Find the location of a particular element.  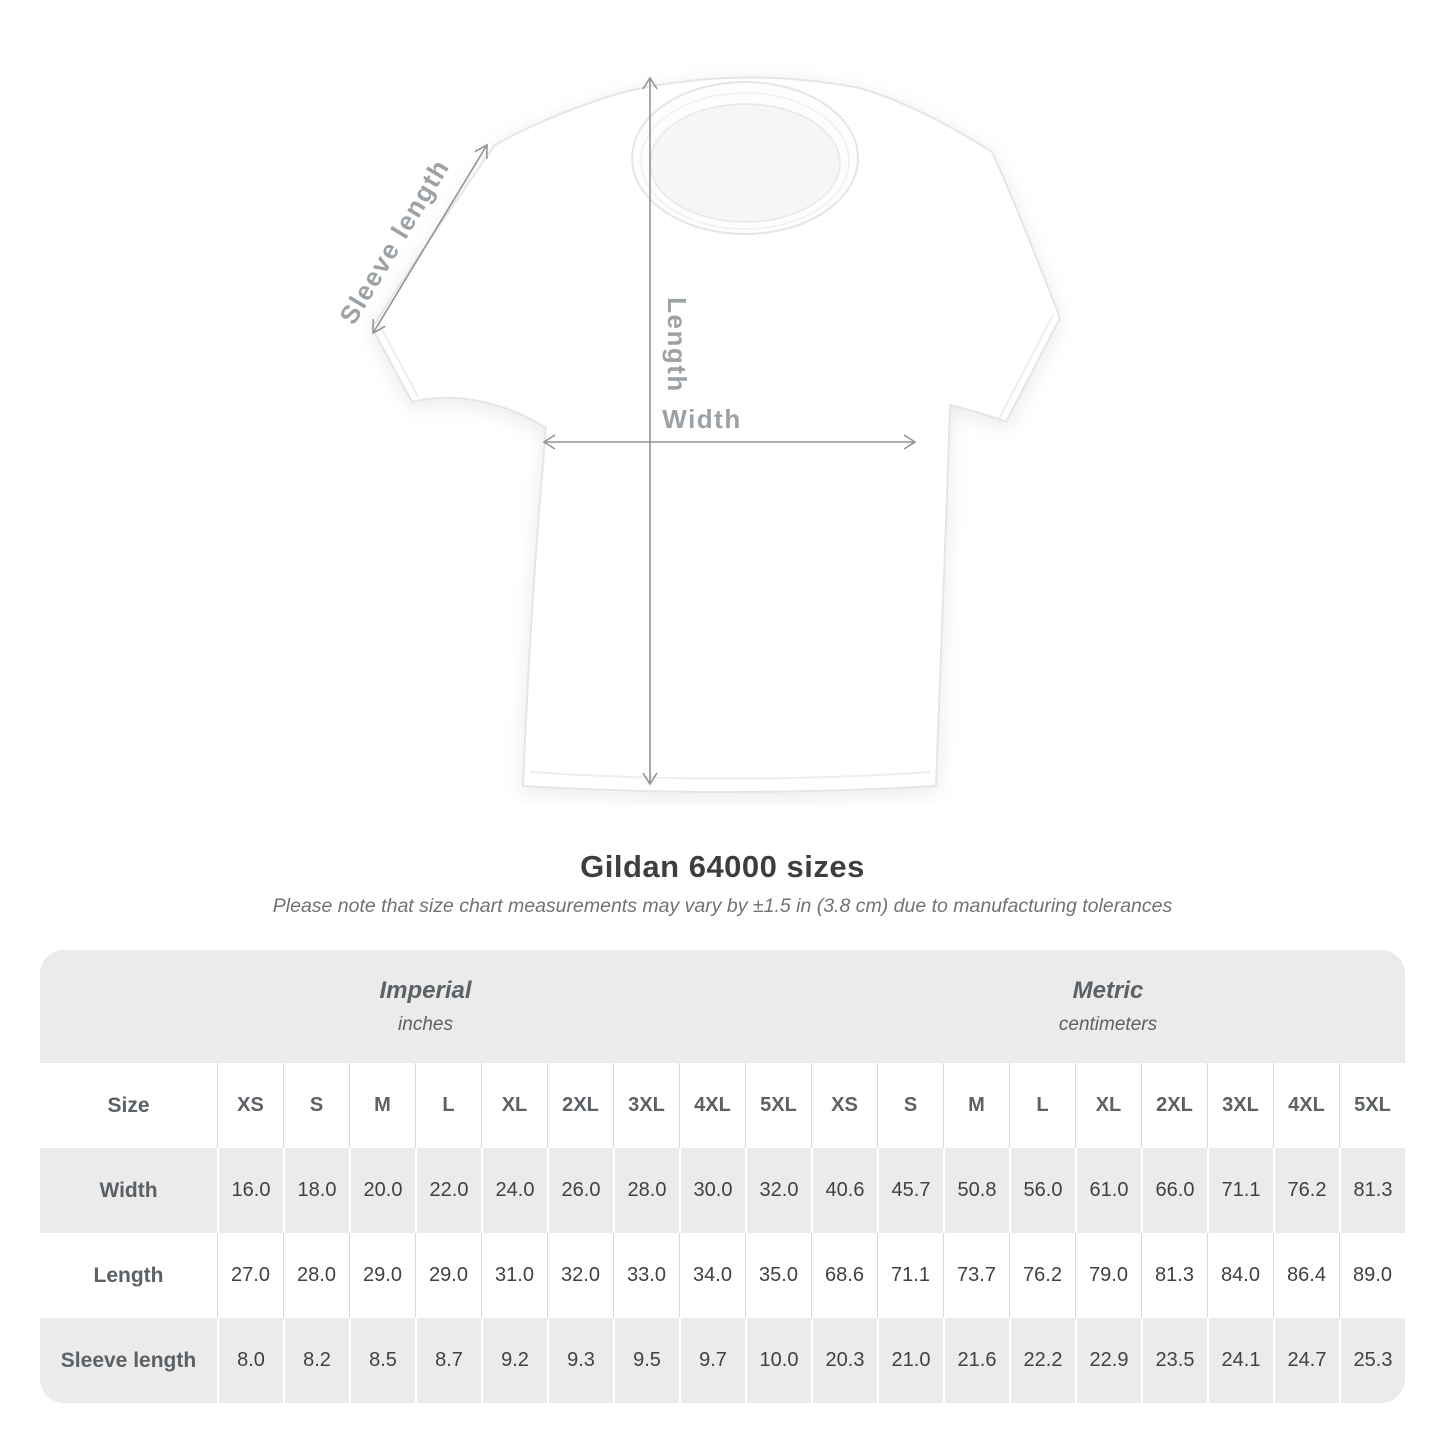

width-value: 56.0 is located at coordinates (1042, 1190).